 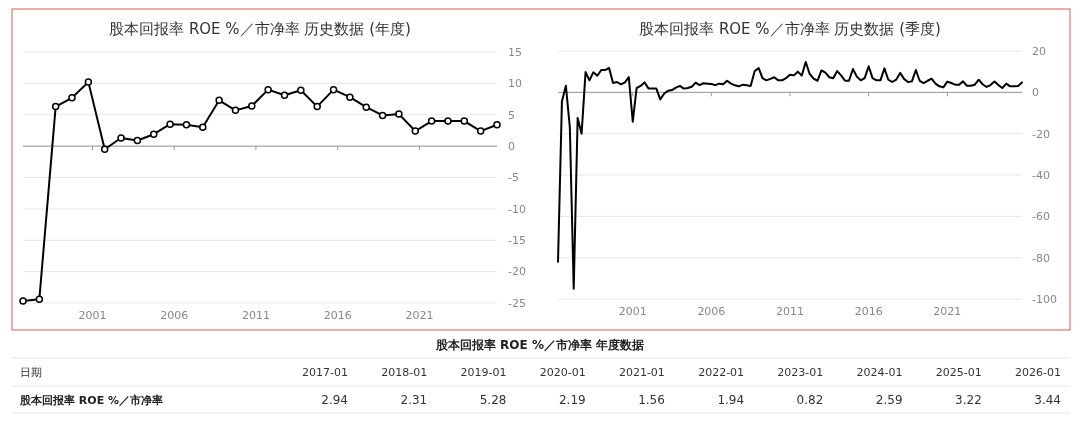 I want to click on data-label: 2.59, so click(x=889, y=400).